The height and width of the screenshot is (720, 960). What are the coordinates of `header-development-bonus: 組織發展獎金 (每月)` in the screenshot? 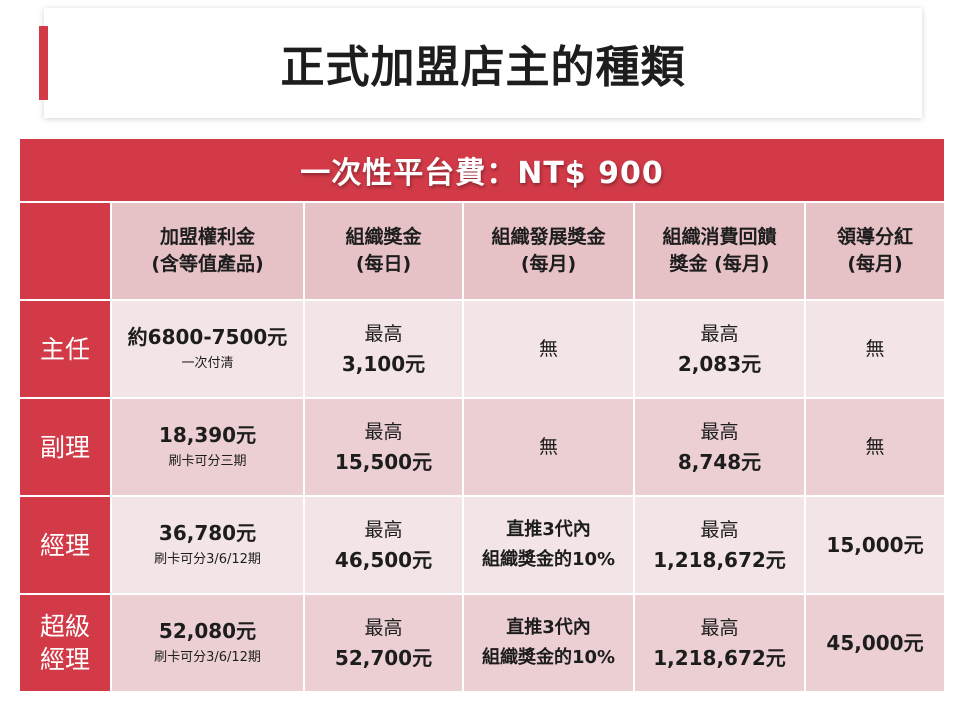 It's located at (548, 251).